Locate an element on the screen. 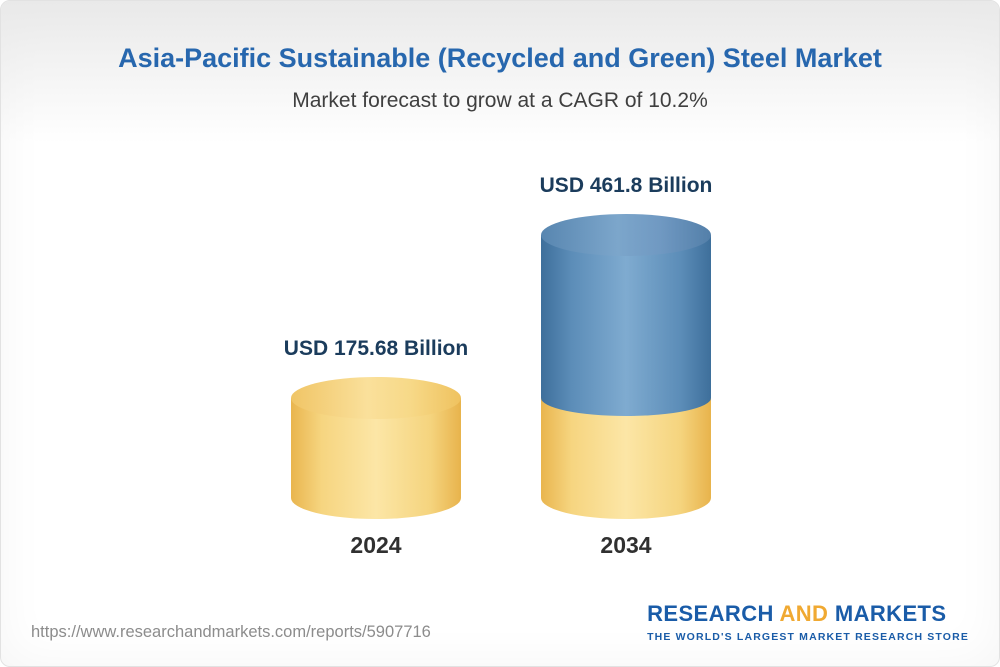  cylinder-2034-top-cap is located at coordinates (626, 235).